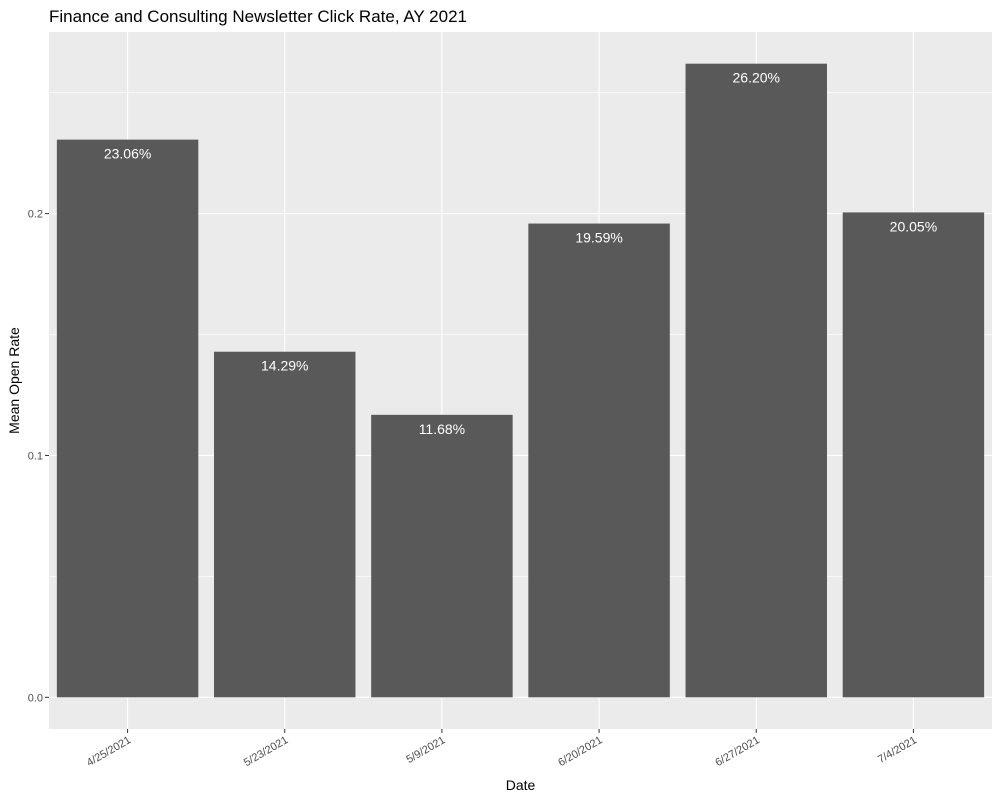  Describe the element at coordinates (580, 751) in the screenshot. I see `x-tick-label: 6/20/2021` at that location.